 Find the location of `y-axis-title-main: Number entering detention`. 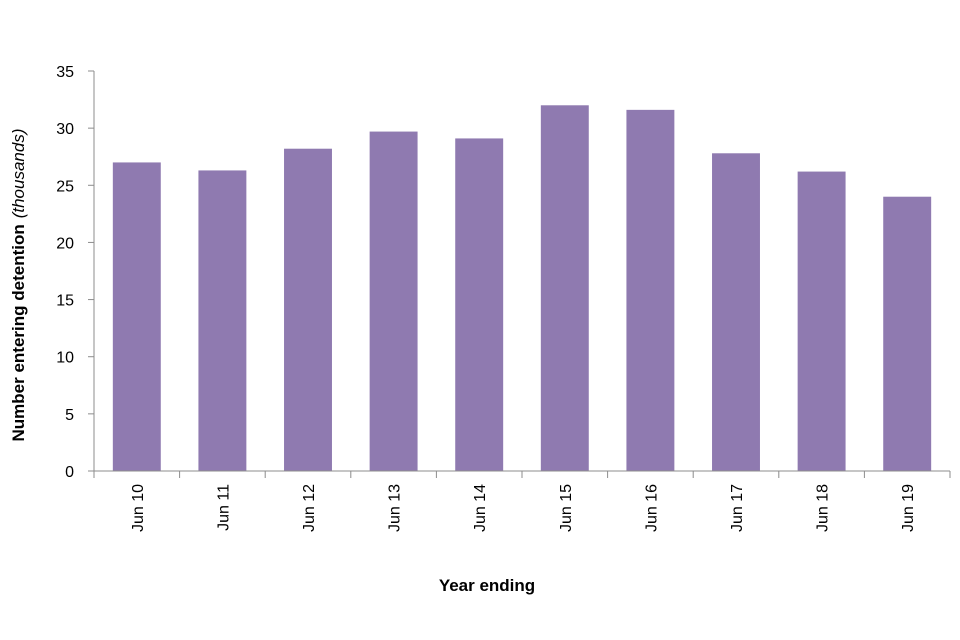

y-axis-title-main: Number entering detention is located at coordinates (18, 332).